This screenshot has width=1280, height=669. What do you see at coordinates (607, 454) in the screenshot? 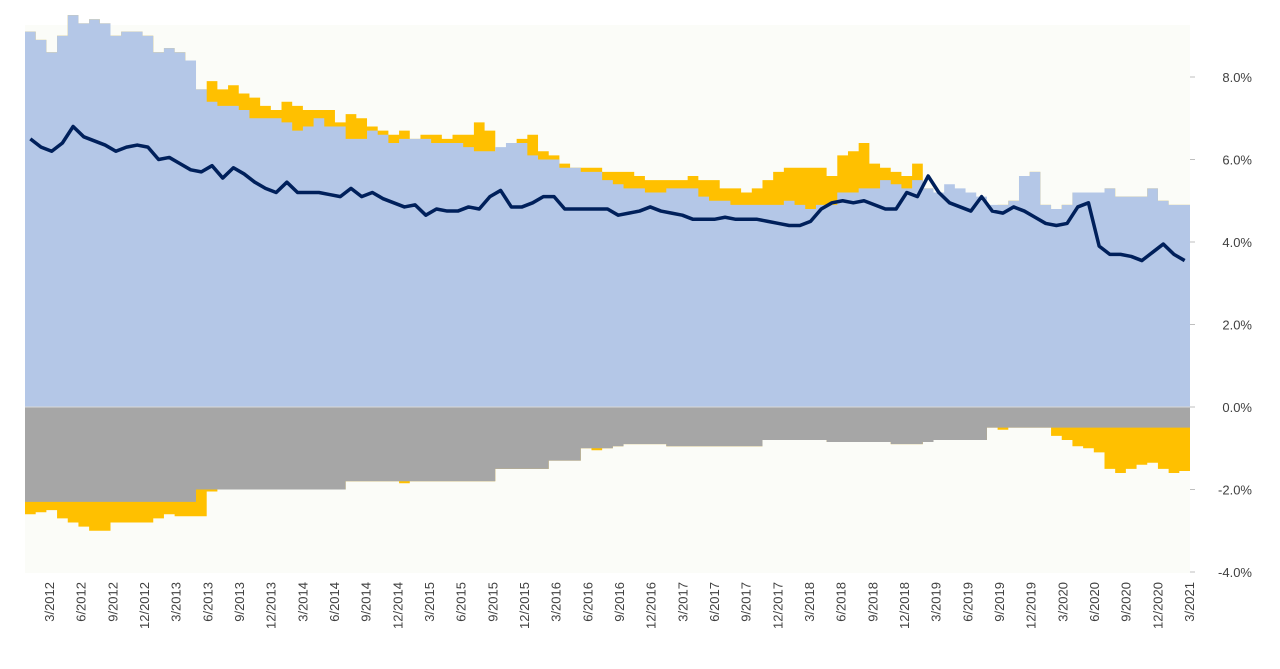
I see `gray-area` at bounding box center [607, 454].